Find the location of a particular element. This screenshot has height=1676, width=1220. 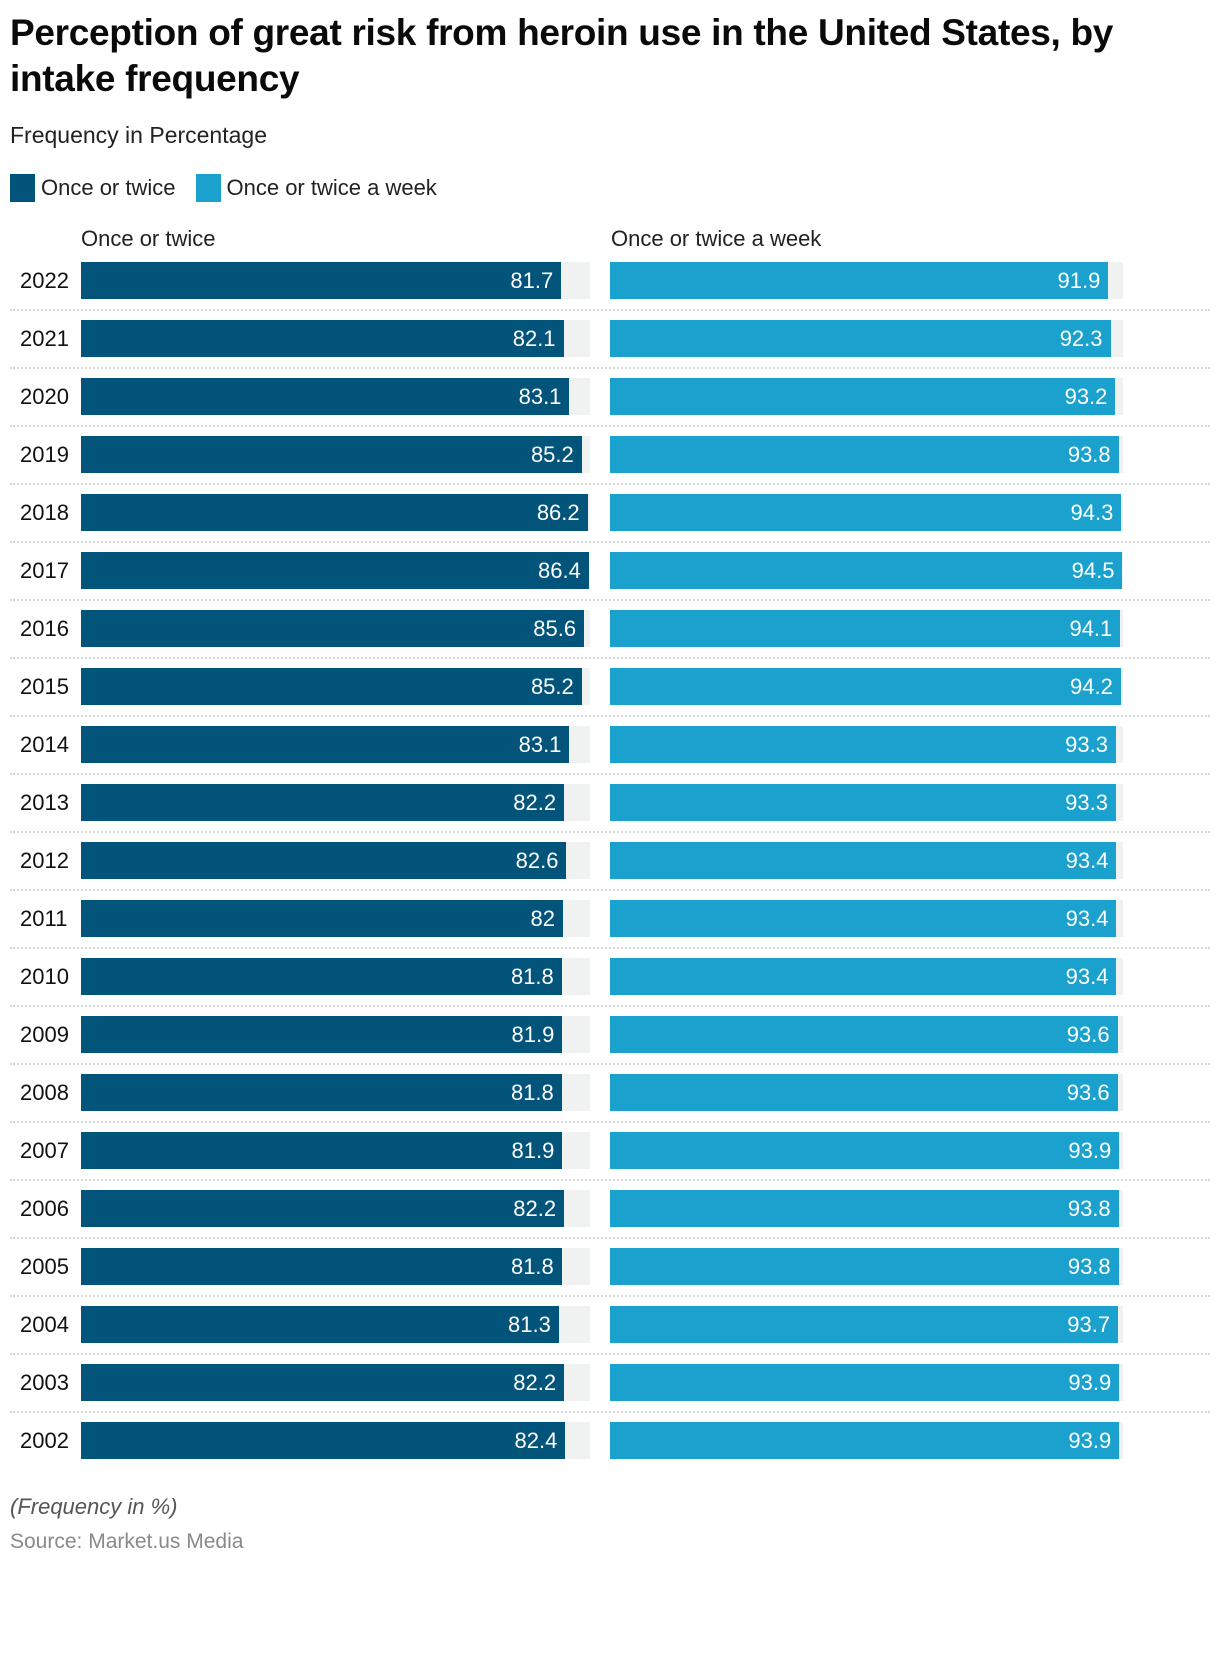

bar-track: 93.9 is located at coordinates (866, 1382).